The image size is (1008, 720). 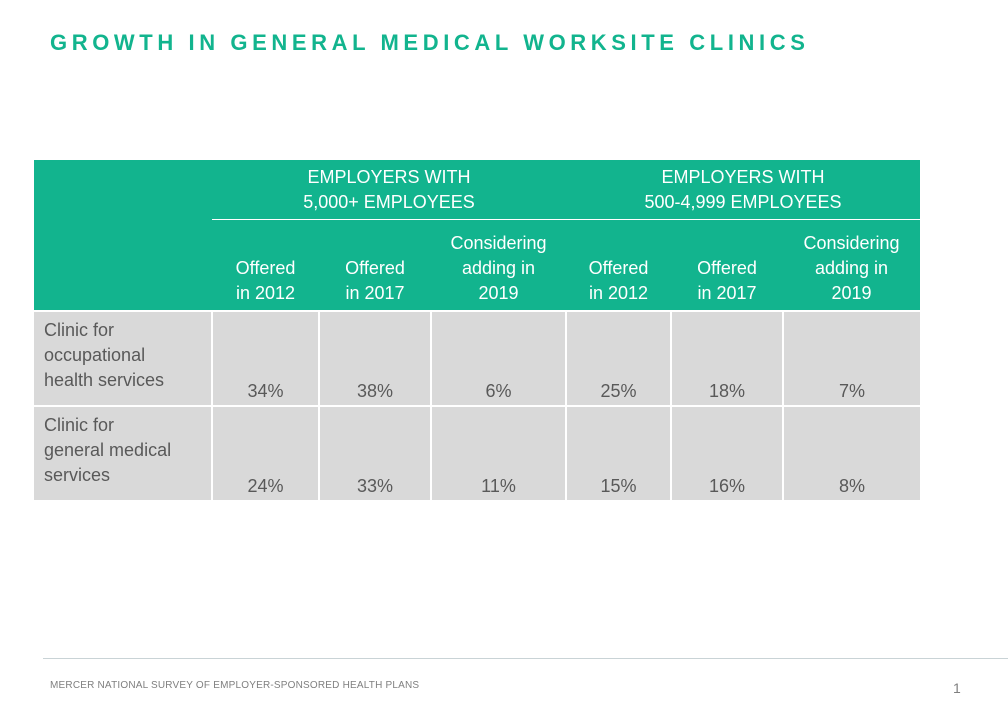 I want to click on row-label-line: services, so click(x=77, y=475).